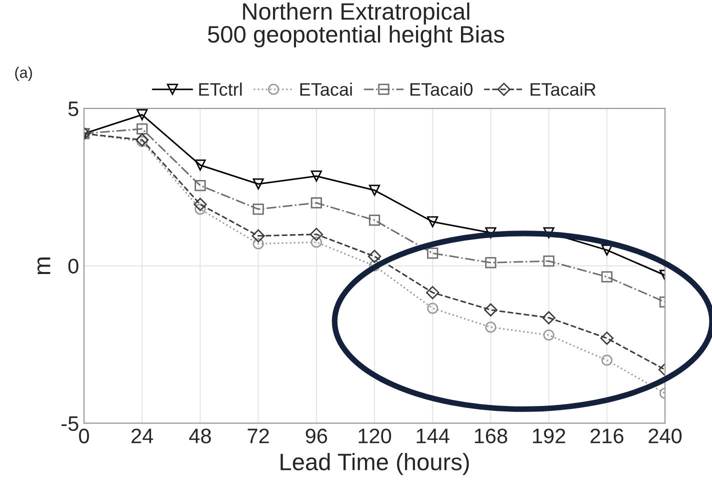 Image resolution: width=712 pixels, height=502 pixels. I want to click on legend-label: ETctrl, so click(220, 89).